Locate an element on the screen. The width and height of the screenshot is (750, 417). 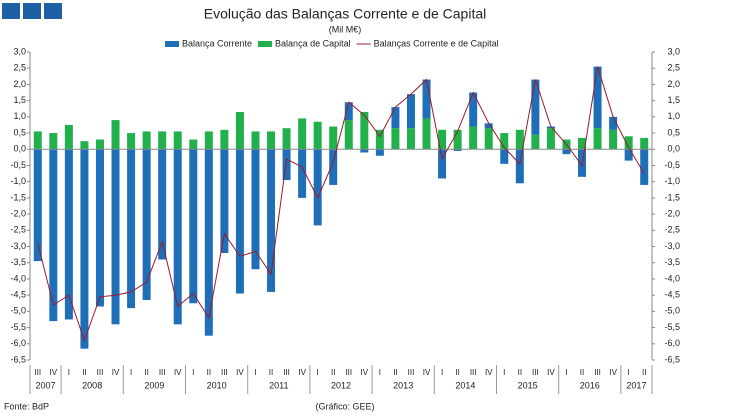
y2-tick-label: -6,5 is located at coordinates (672, 359).